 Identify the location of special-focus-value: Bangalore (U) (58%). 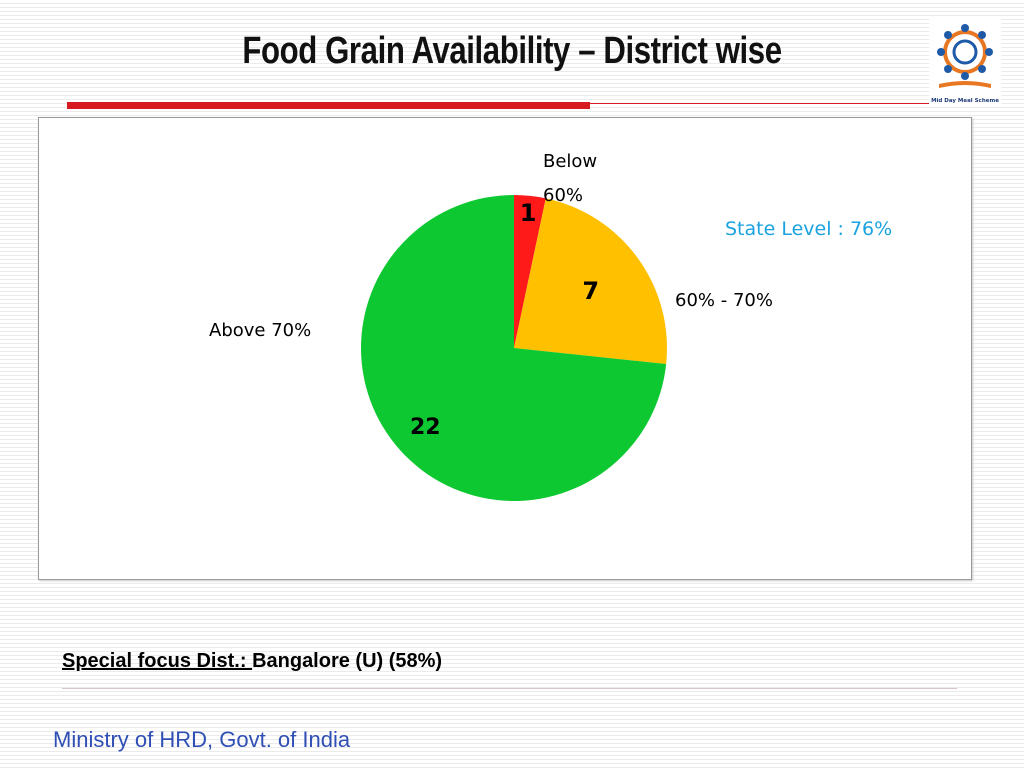
(347, 661).